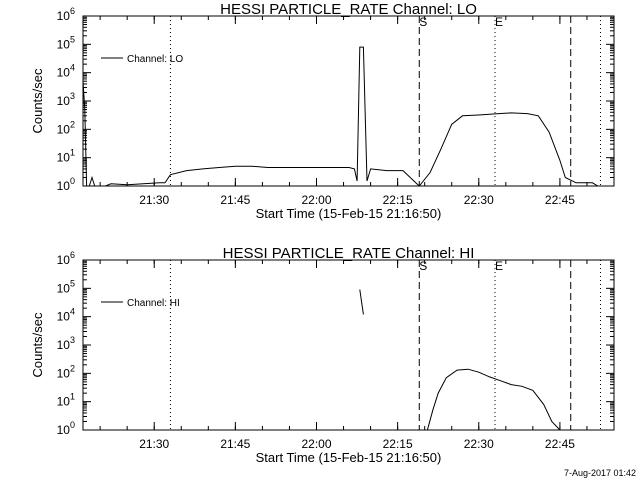  What do you see at coordinates (348, 9) in the screenshot?
I see `chart-title: HESSI PARTICLE_RATE Channel: LO` at bounding box center [348, 9].